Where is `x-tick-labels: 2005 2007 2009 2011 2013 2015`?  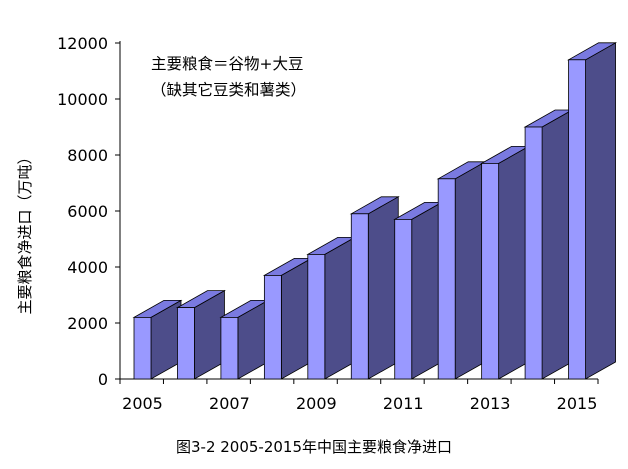
x-tick-labels: 2005 2007 2009 2011 2013 2015 is located at coordinates (359, 403).